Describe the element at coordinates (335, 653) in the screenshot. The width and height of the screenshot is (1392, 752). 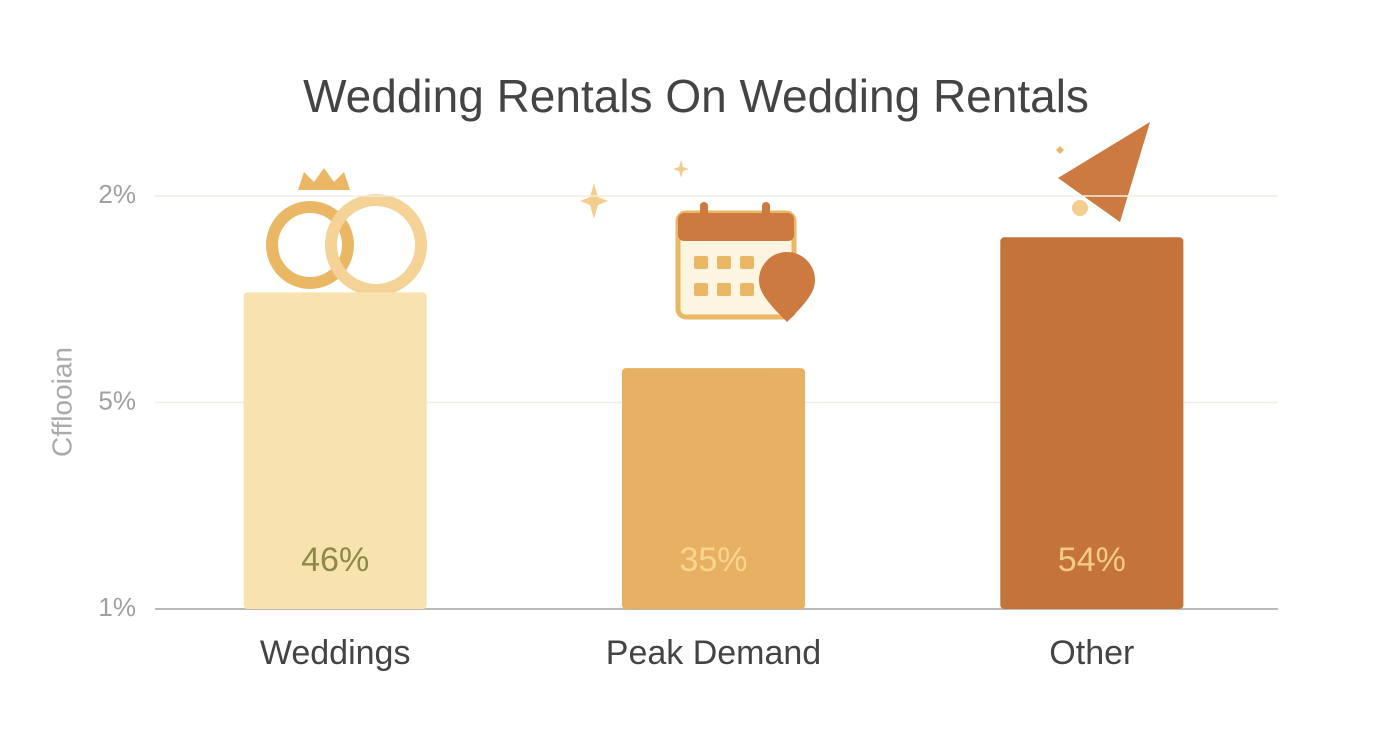
I see `x-tick-label: Weddings` at that location.